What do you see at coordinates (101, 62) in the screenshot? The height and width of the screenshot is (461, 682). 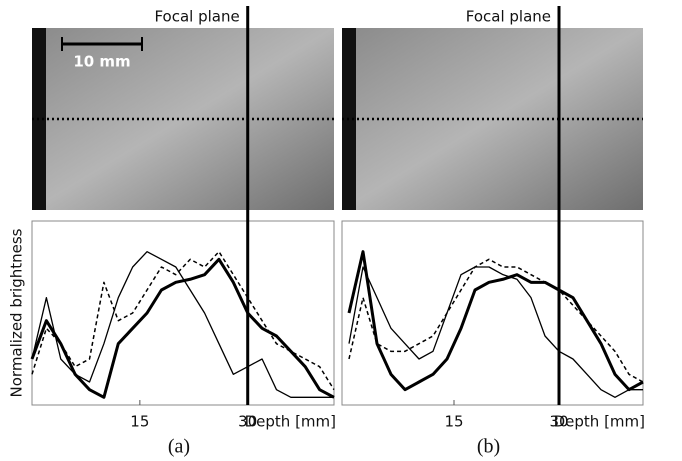 I see `scale-bar-label: 10 mm` at bounding box center [101, 62].